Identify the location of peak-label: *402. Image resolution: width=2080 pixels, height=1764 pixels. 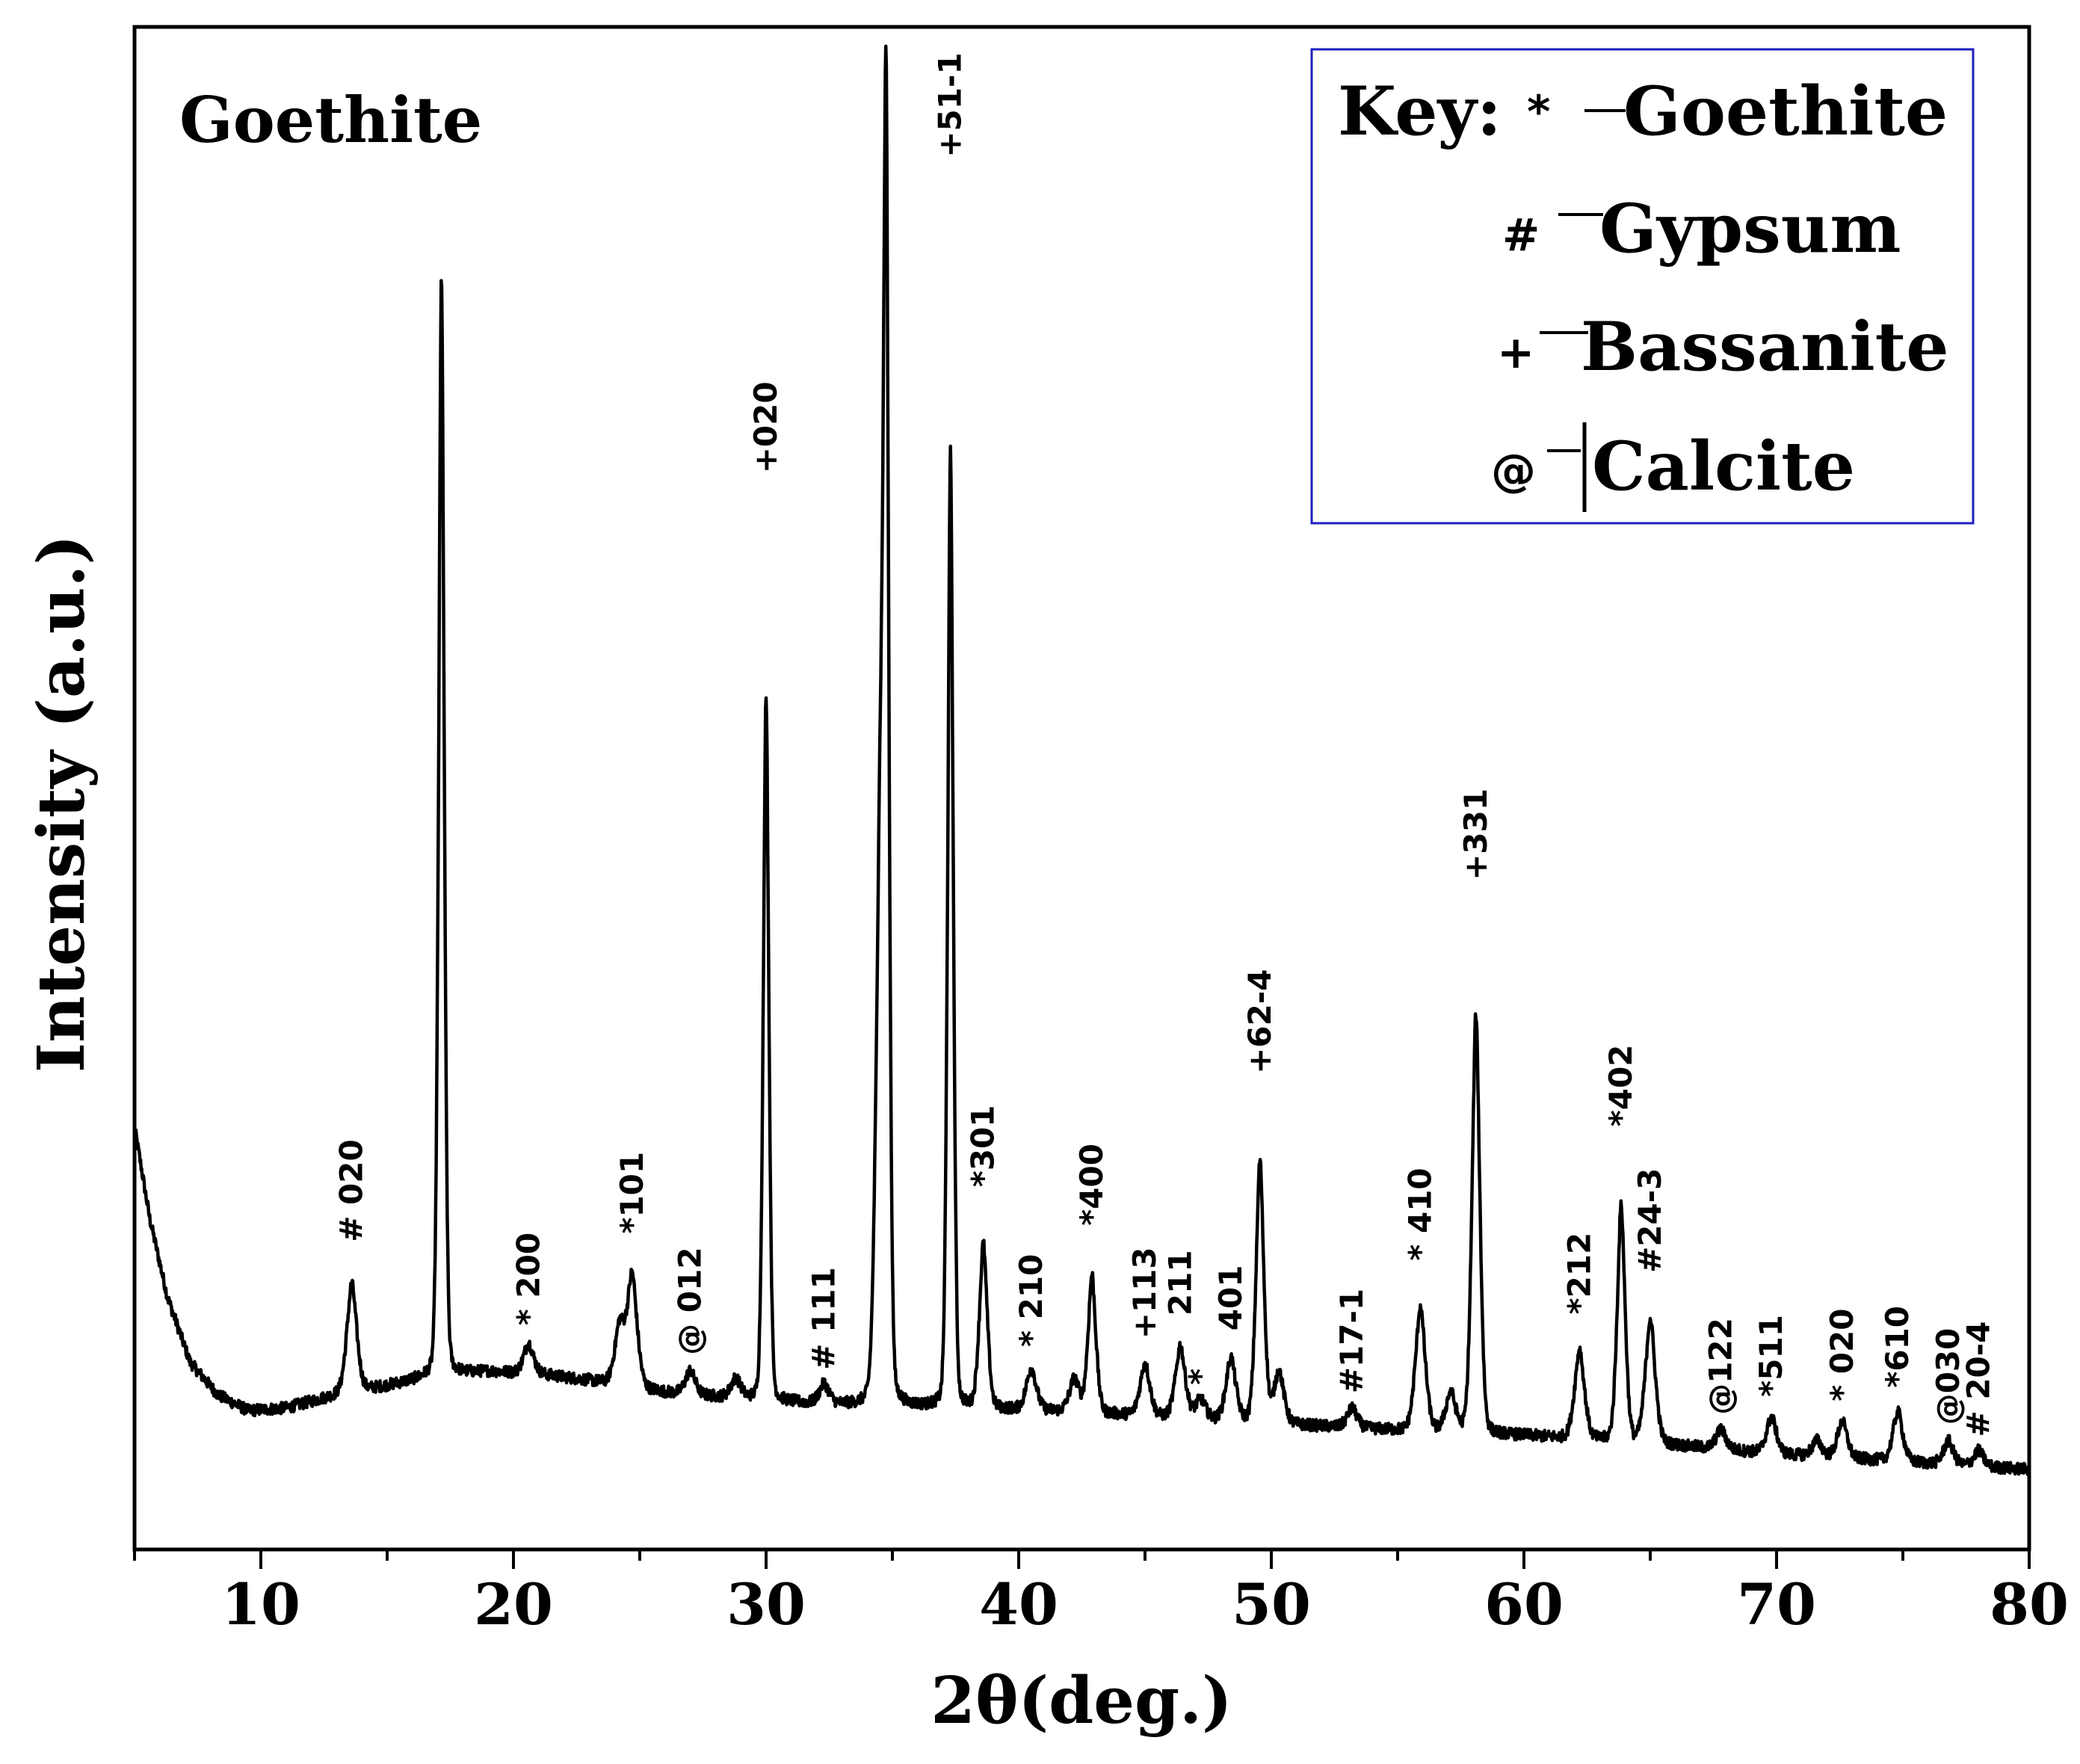
(1621, 1085).